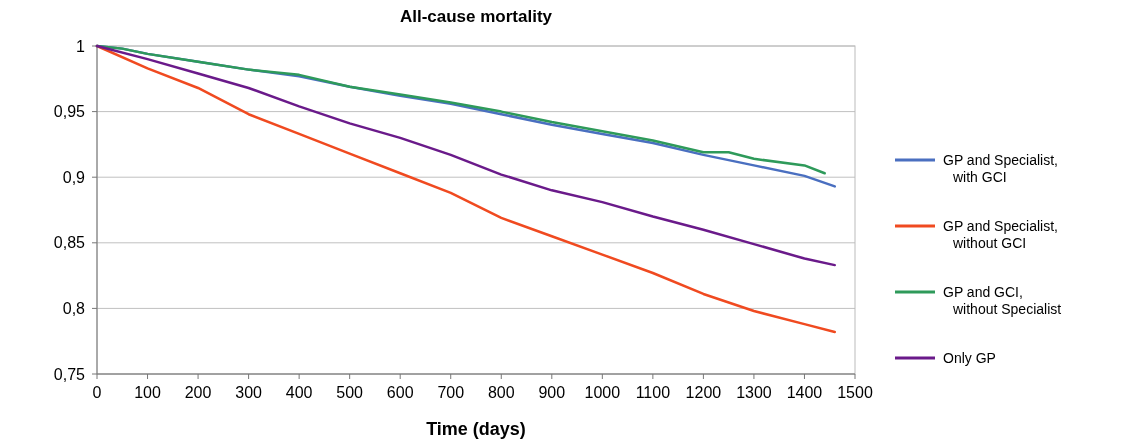 The image size is (1125, 443). I want to click on x-tick-label: 600, so click(400, 392).